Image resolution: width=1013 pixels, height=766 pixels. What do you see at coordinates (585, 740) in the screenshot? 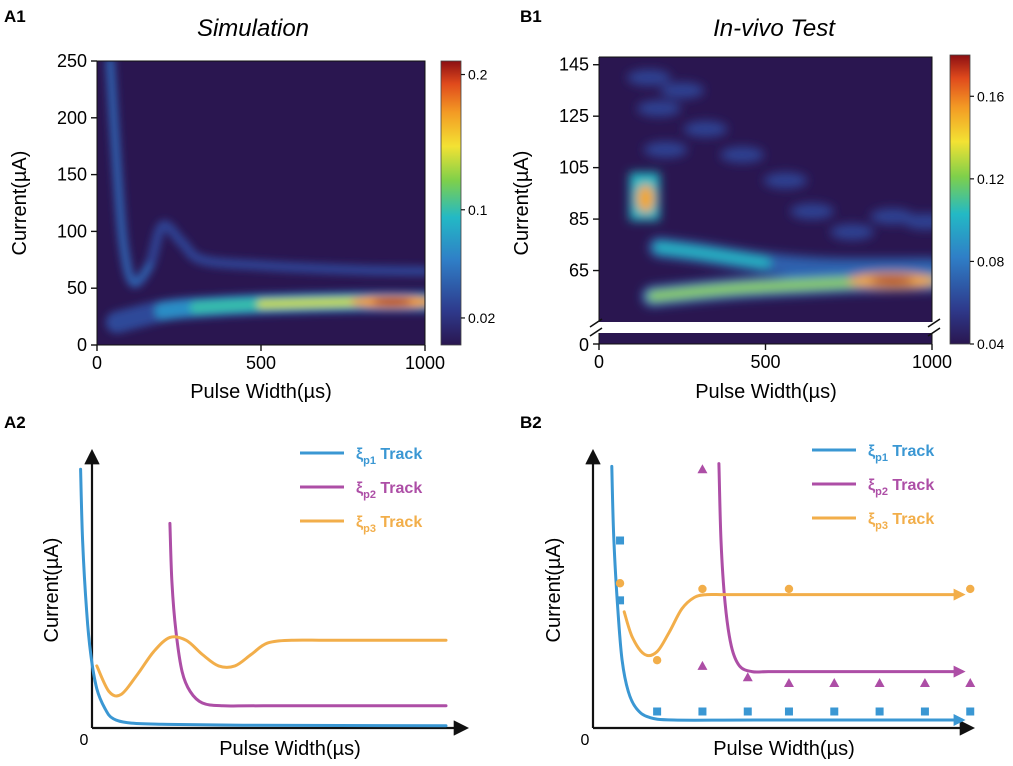
I see `origin-label-b2: 0` at bounding box center [585, 740].